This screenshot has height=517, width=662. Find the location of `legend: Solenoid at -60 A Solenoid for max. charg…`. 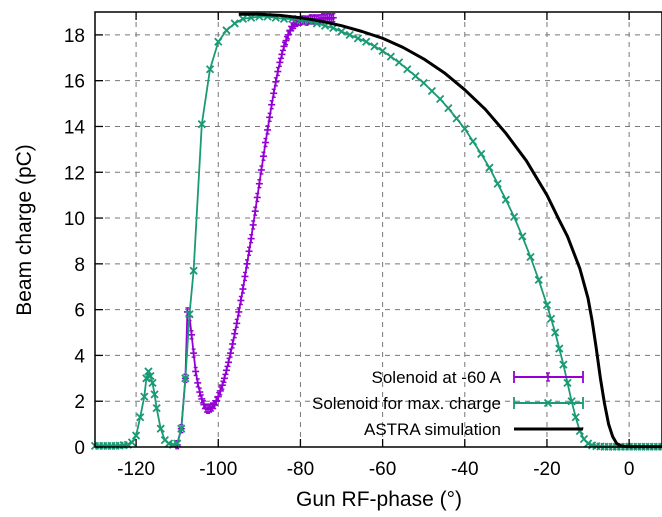

legend: Solenoid at -60 A Solenoid for max. charg… is located at coordinates (448, 403).